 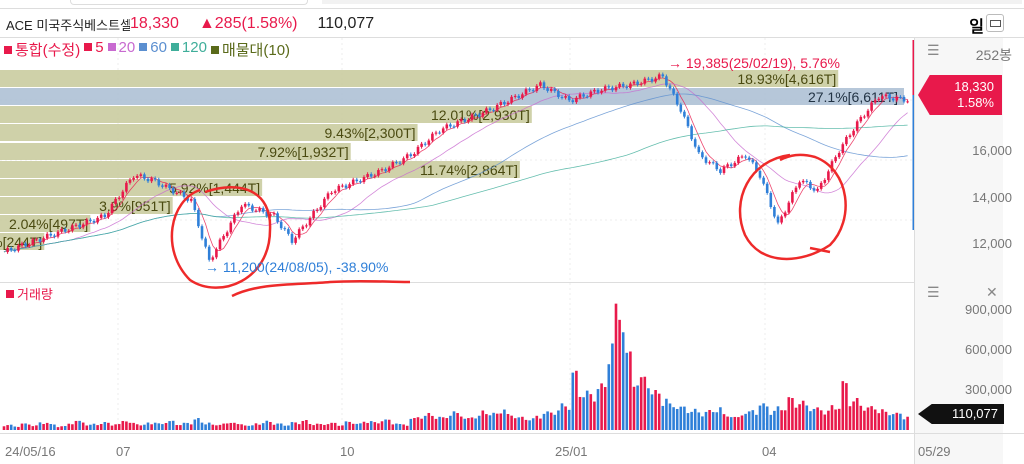 What do you see at coordinates (370, 133) in the screenshot?
I see `volume-profile-label: 9.43%[2,300T]` at bounding box center [370, 133].